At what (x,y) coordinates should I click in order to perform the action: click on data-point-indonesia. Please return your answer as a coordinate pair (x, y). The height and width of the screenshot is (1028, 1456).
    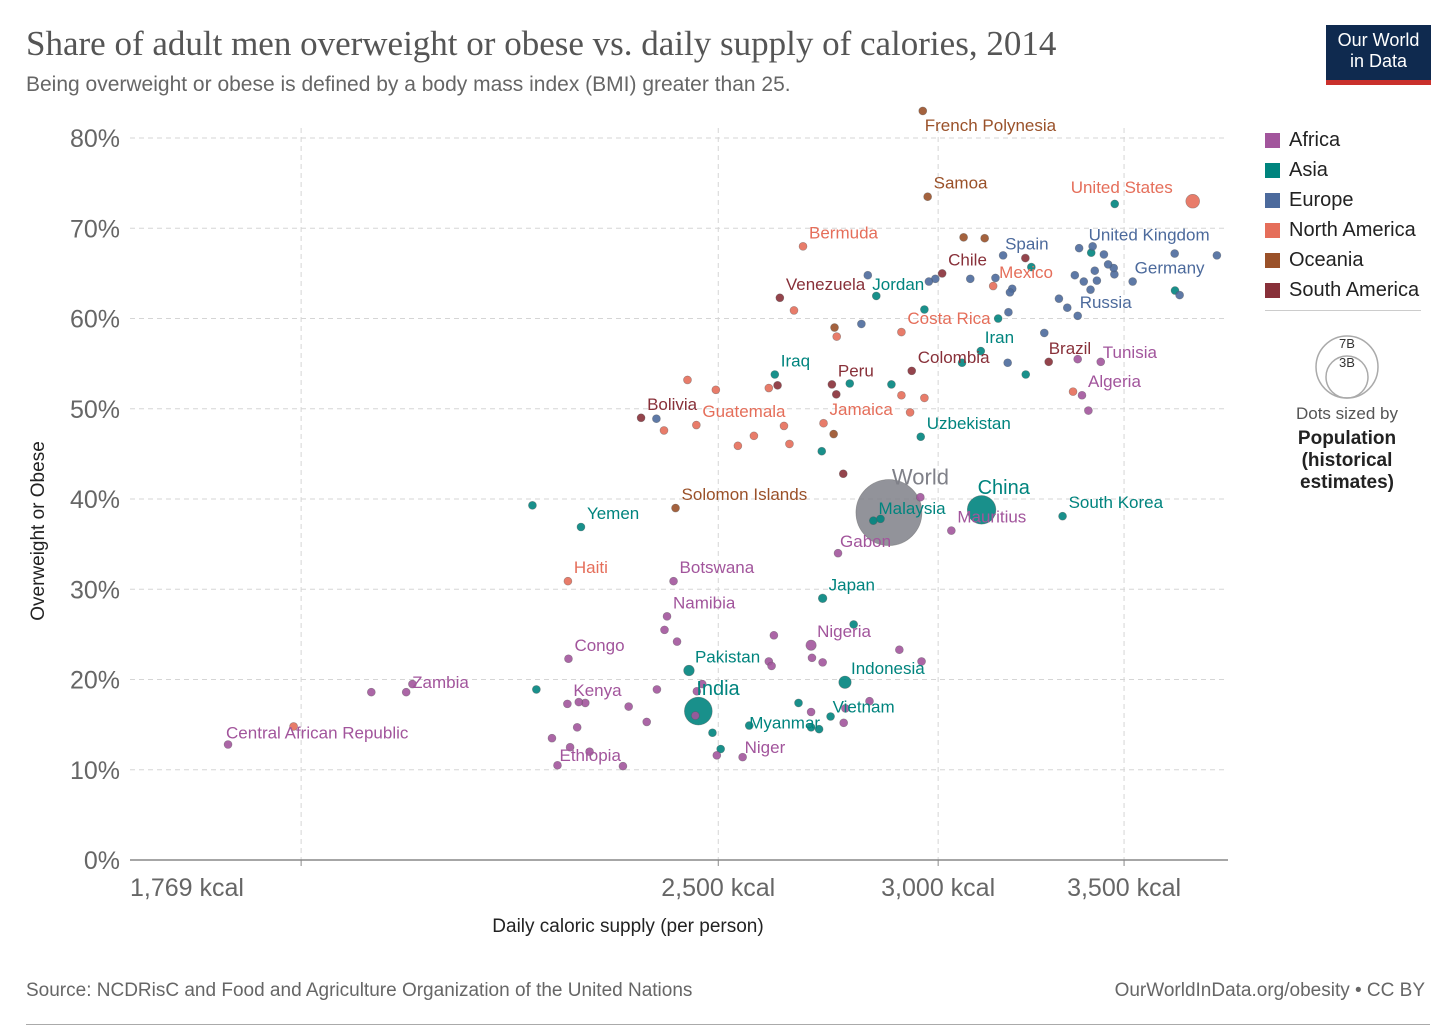
    Looking at the image, I should click on (845, 682).